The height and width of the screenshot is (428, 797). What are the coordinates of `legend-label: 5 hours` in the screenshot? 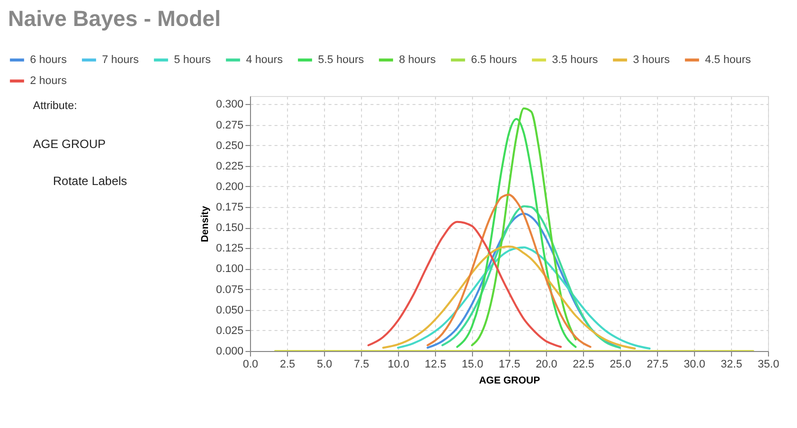 It's located at (193, 60).